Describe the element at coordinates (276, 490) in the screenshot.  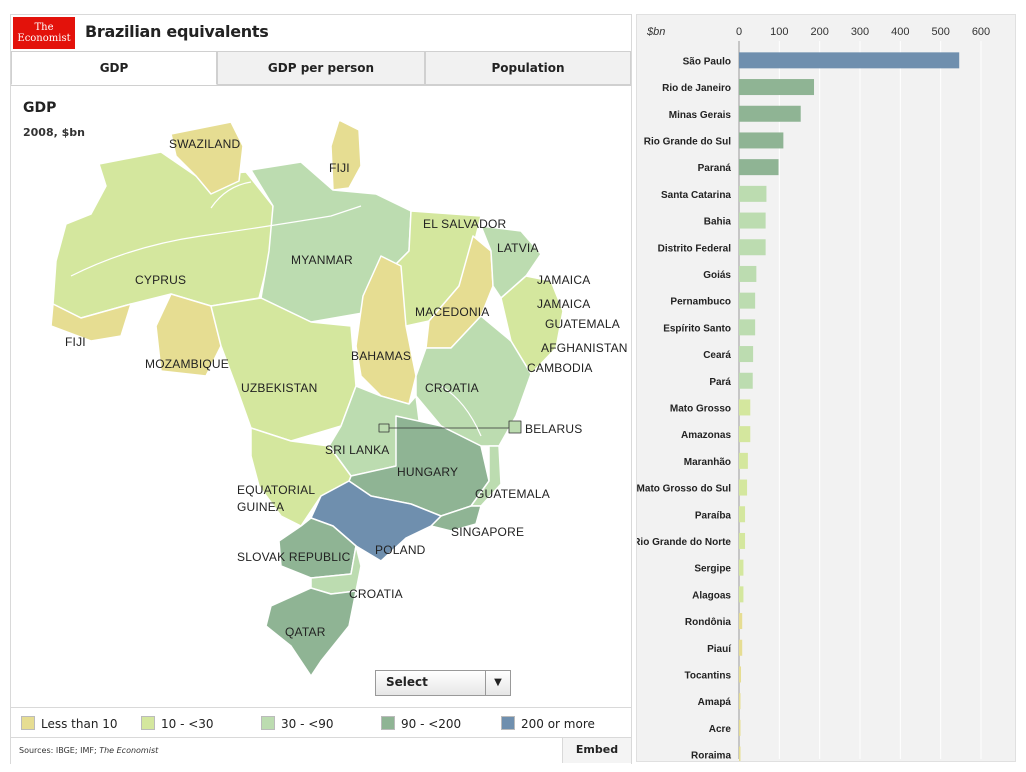
I see `map-label: EQUATORIAL` at that location.